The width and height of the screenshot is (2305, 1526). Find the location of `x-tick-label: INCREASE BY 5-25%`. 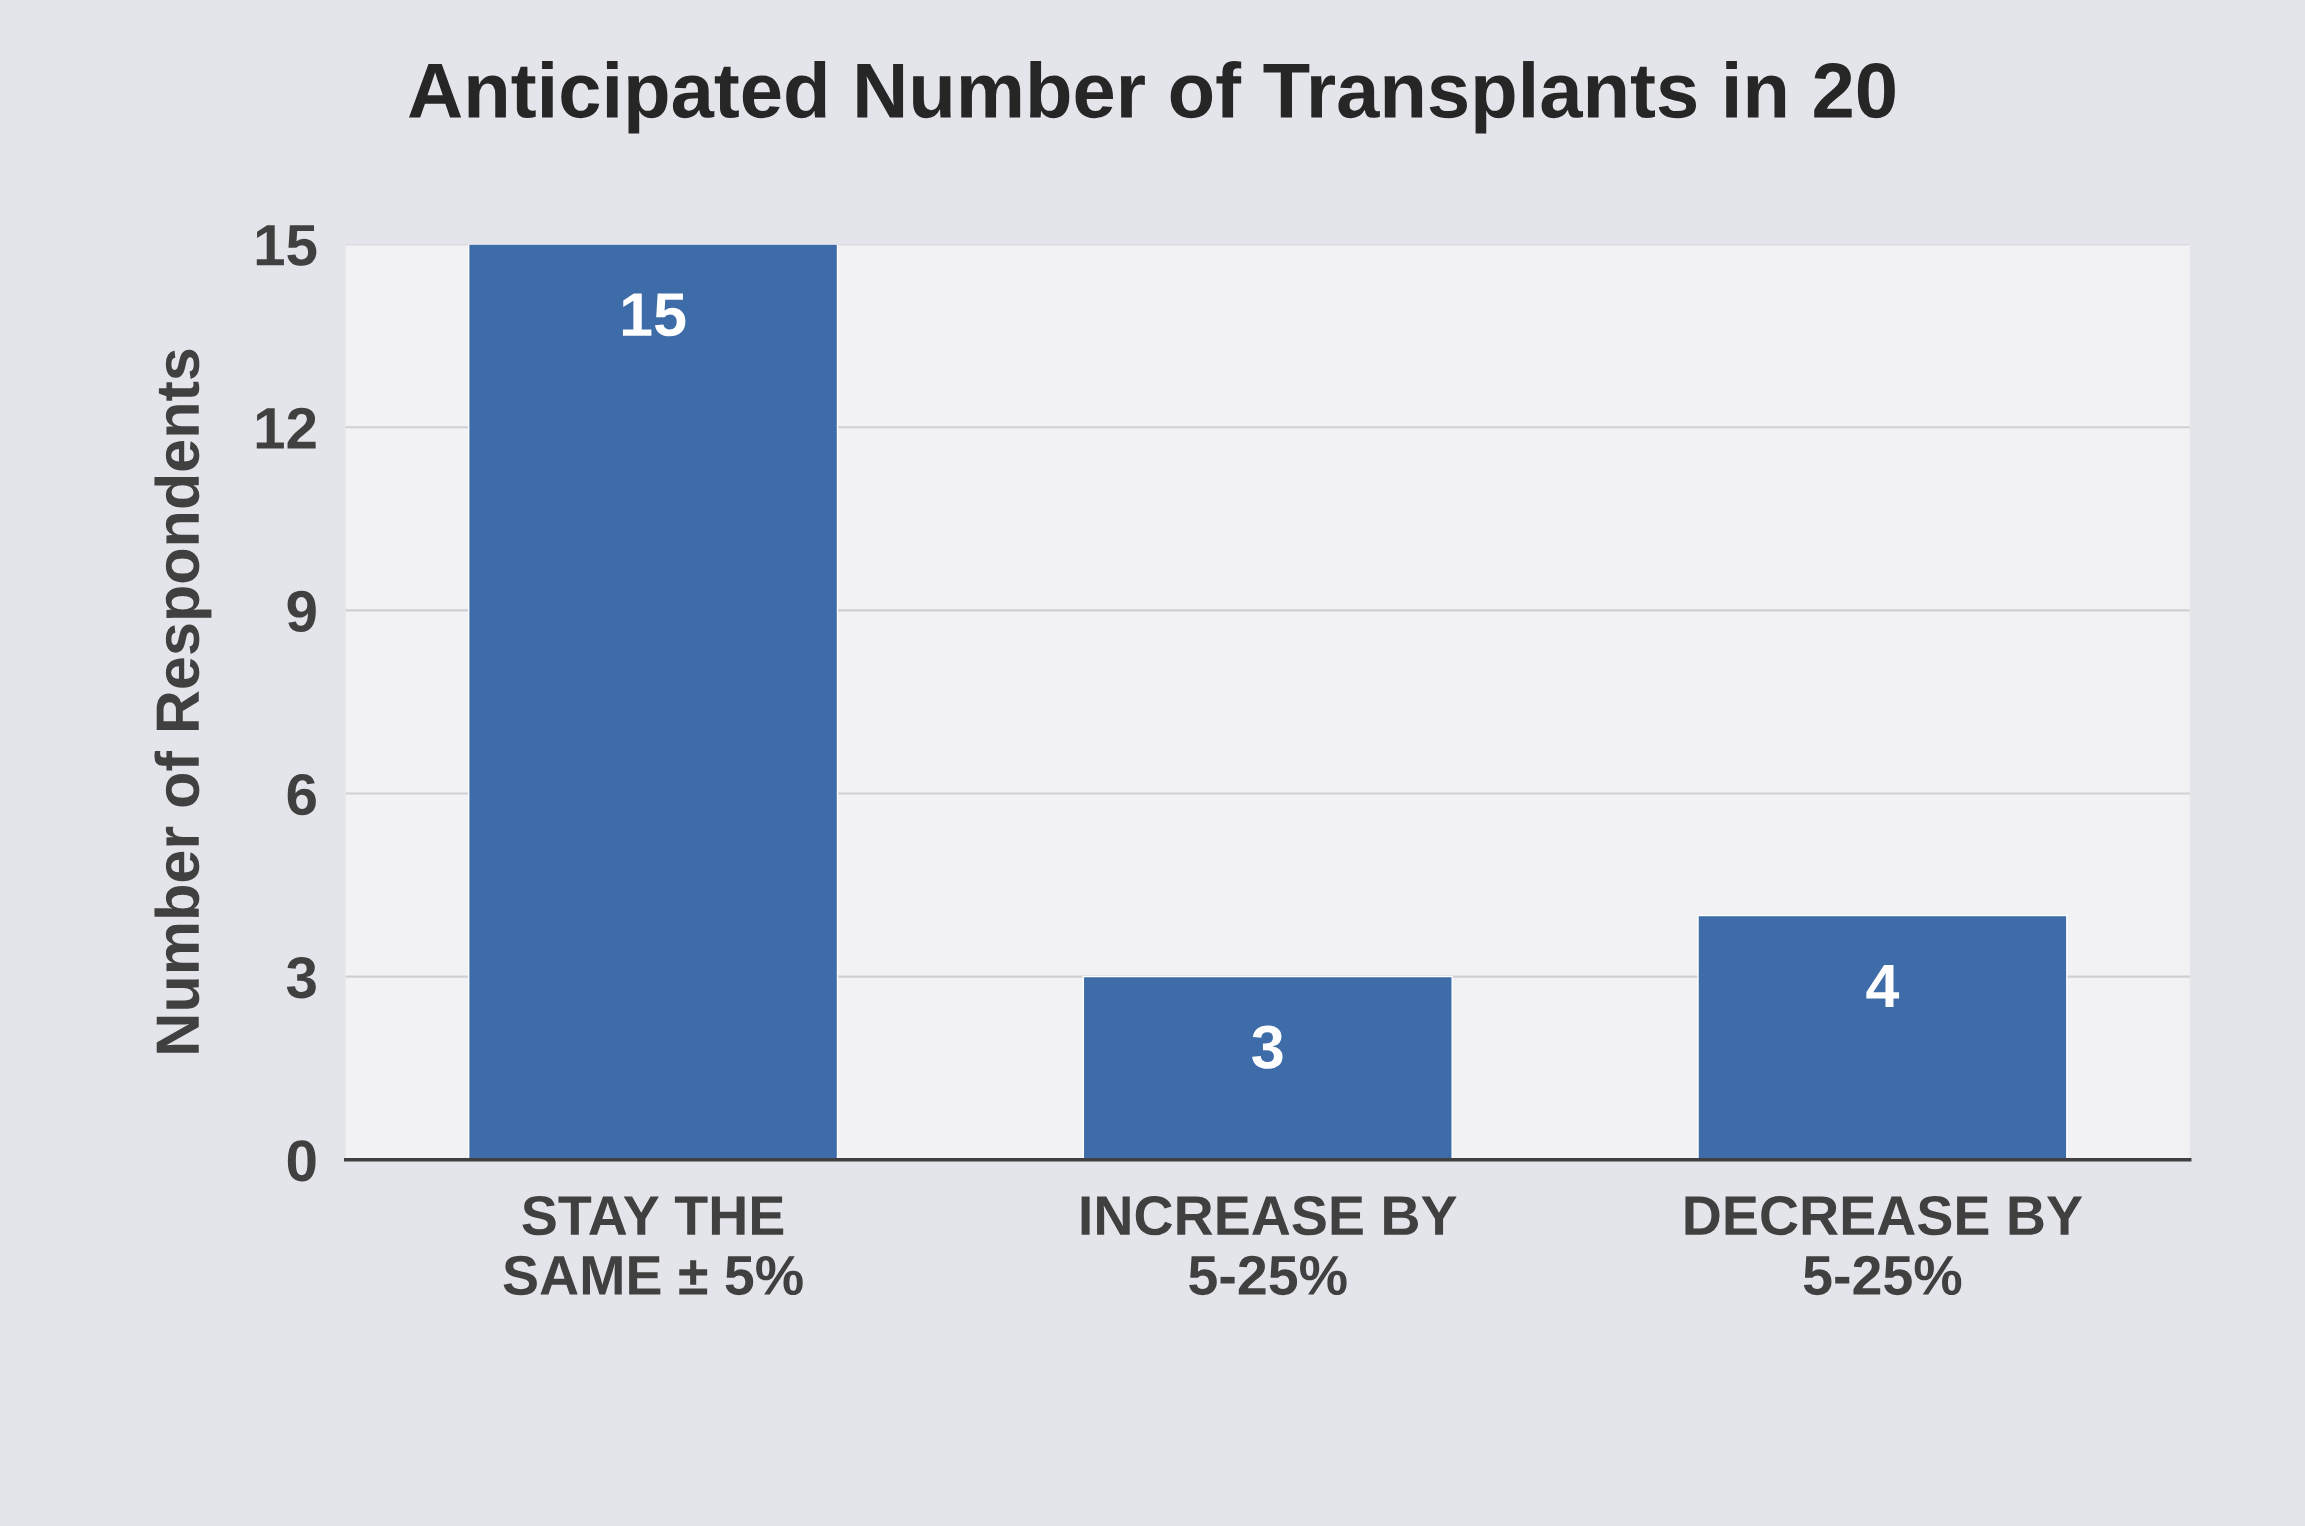

x-tick-label: INCREASE BY 5-25% is located at coordinates (1269, 1245).